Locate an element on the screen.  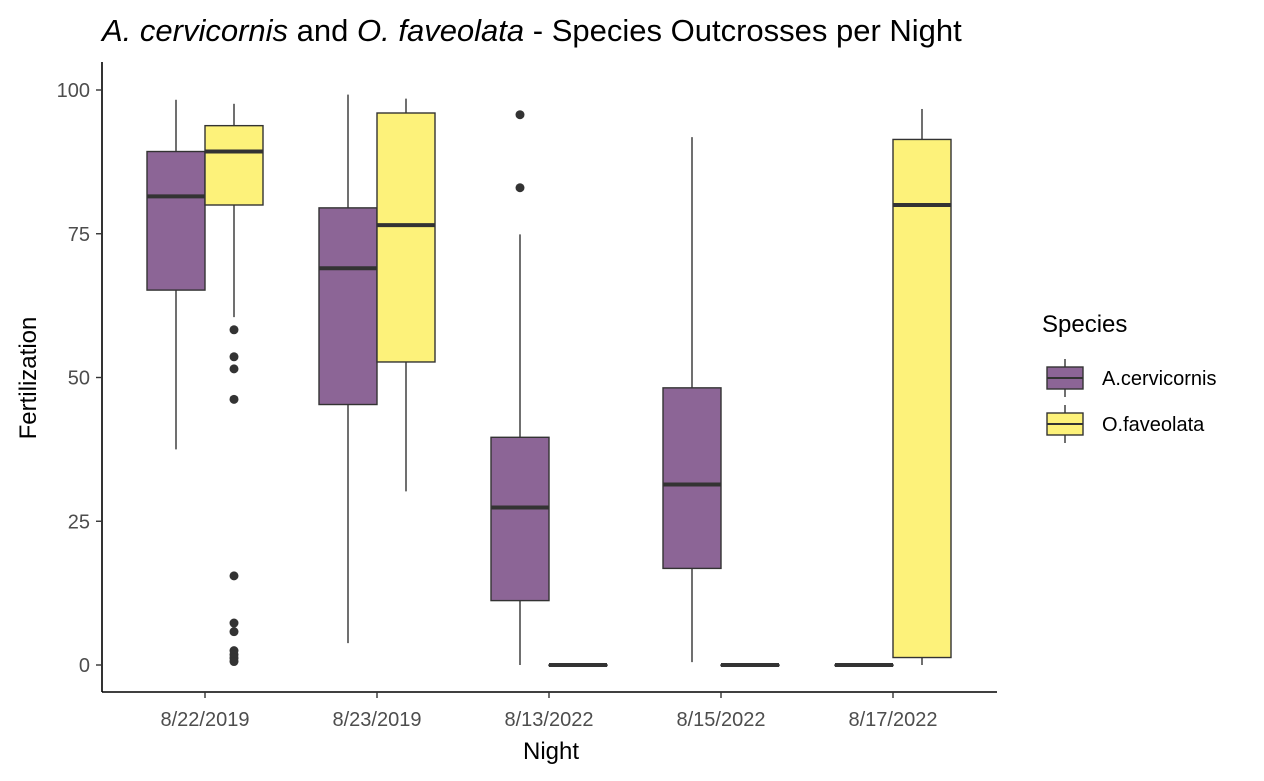
x-tick-label: 8/17/2022 is located at coordinates (893, 720).